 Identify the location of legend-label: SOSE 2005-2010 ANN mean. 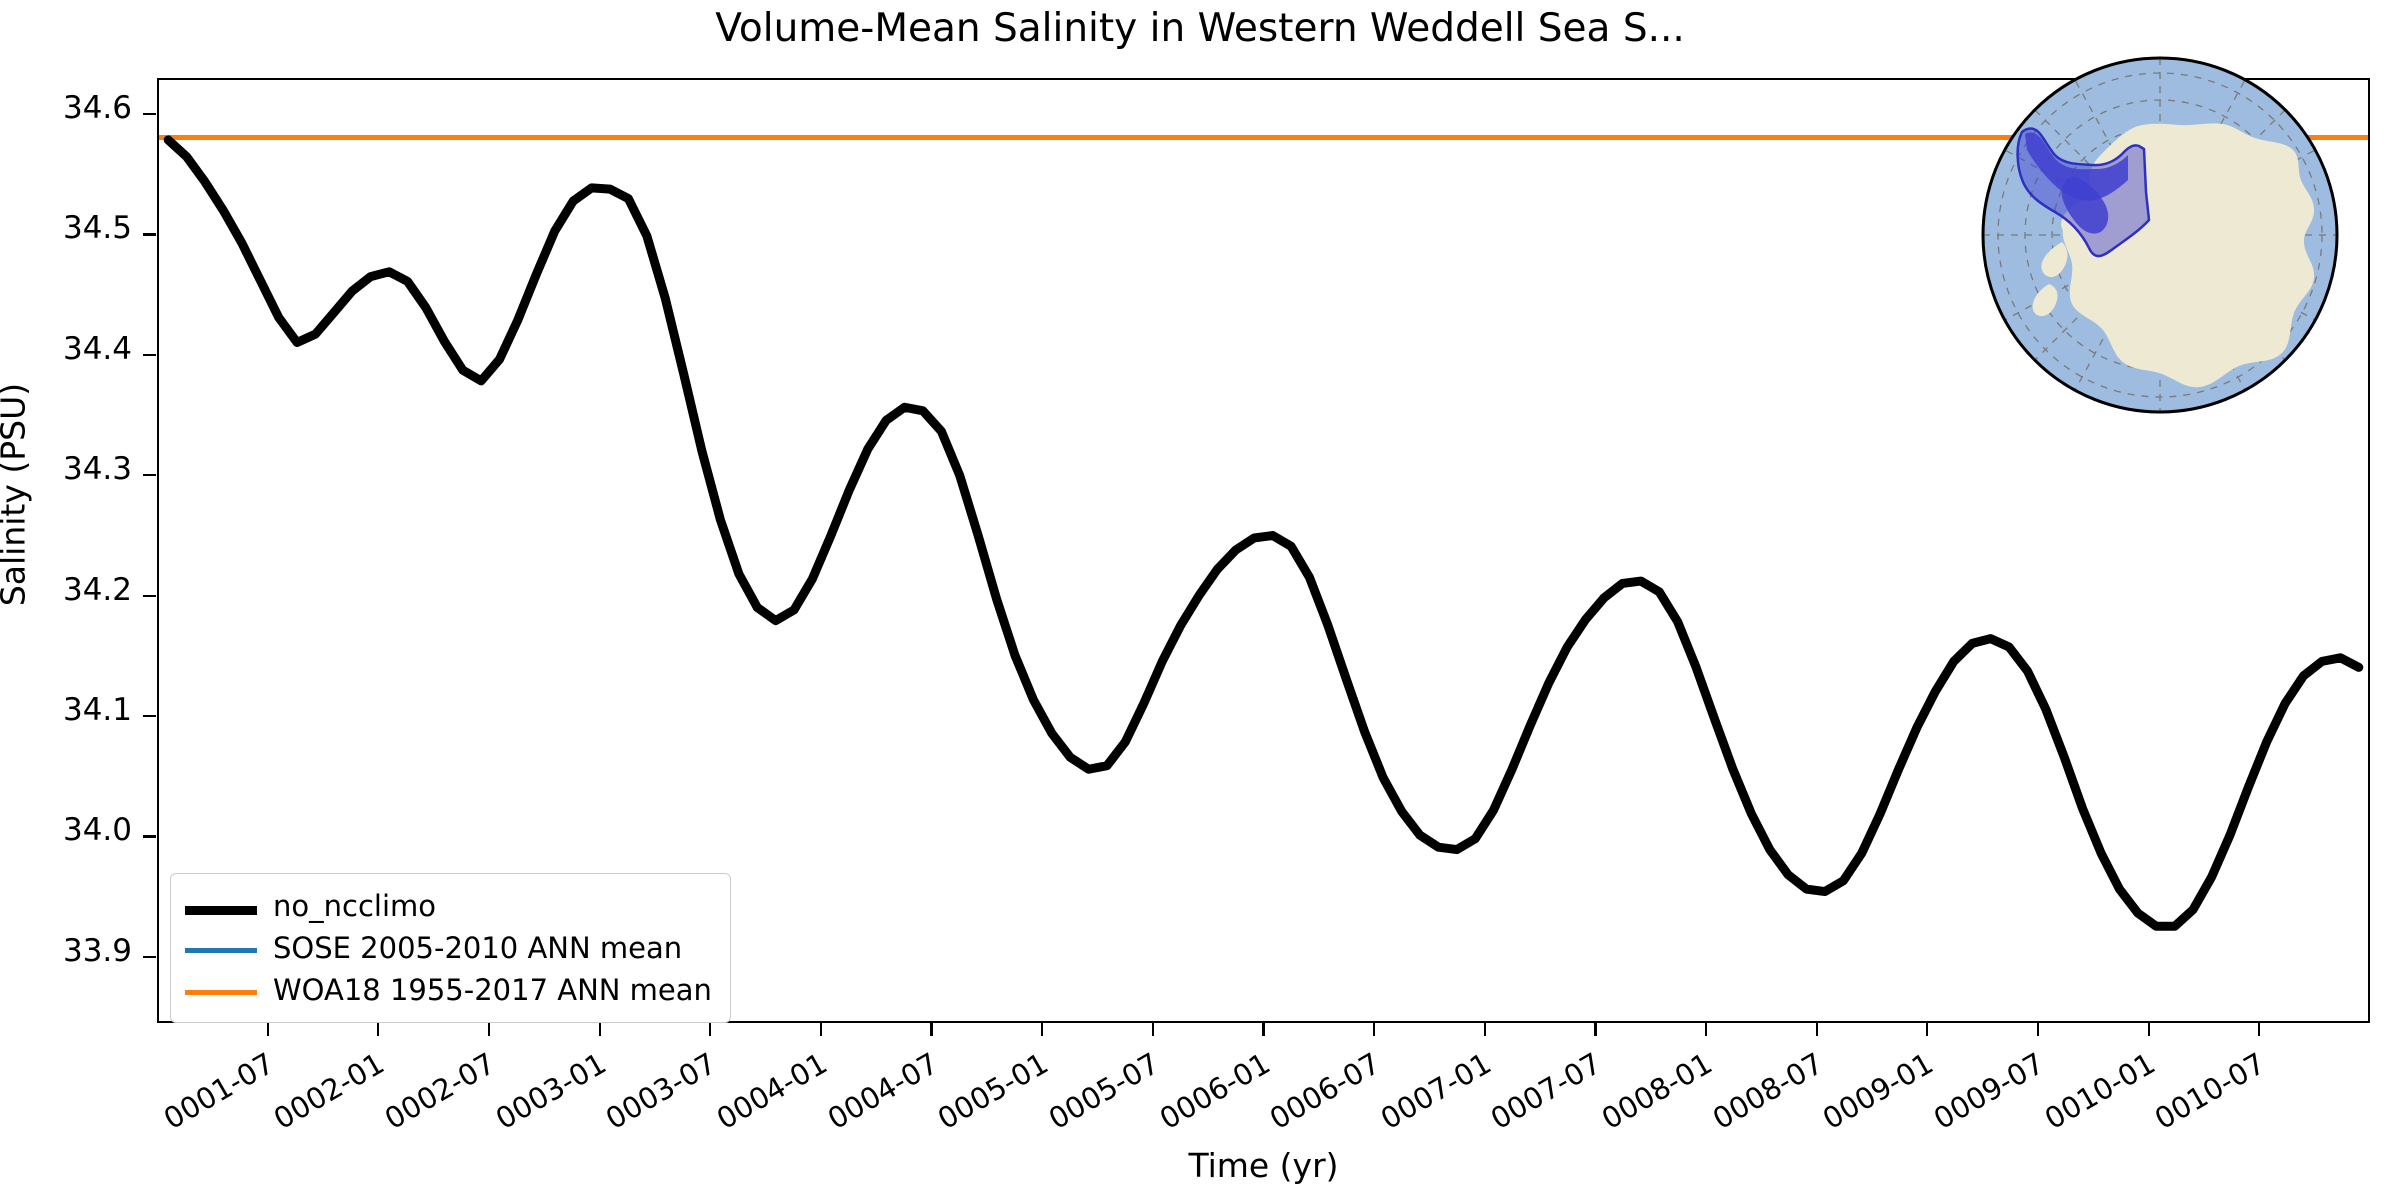
(478, 947).